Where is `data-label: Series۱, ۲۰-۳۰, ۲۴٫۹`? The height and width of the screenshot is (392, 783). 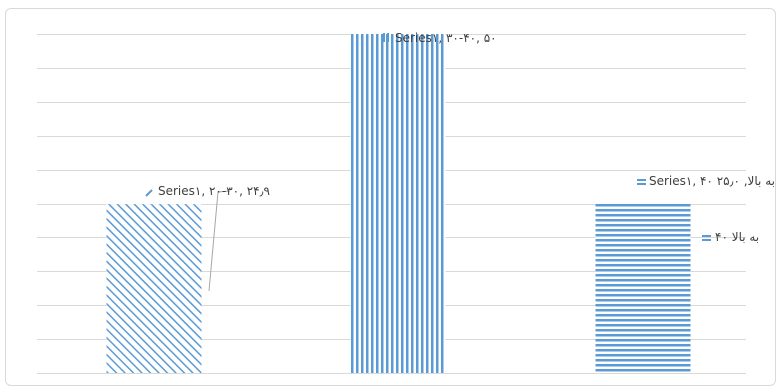
data-label: Series۱, ۲۰-۳۰, ۲۴٫۹ is located at coordinates (214, 191).